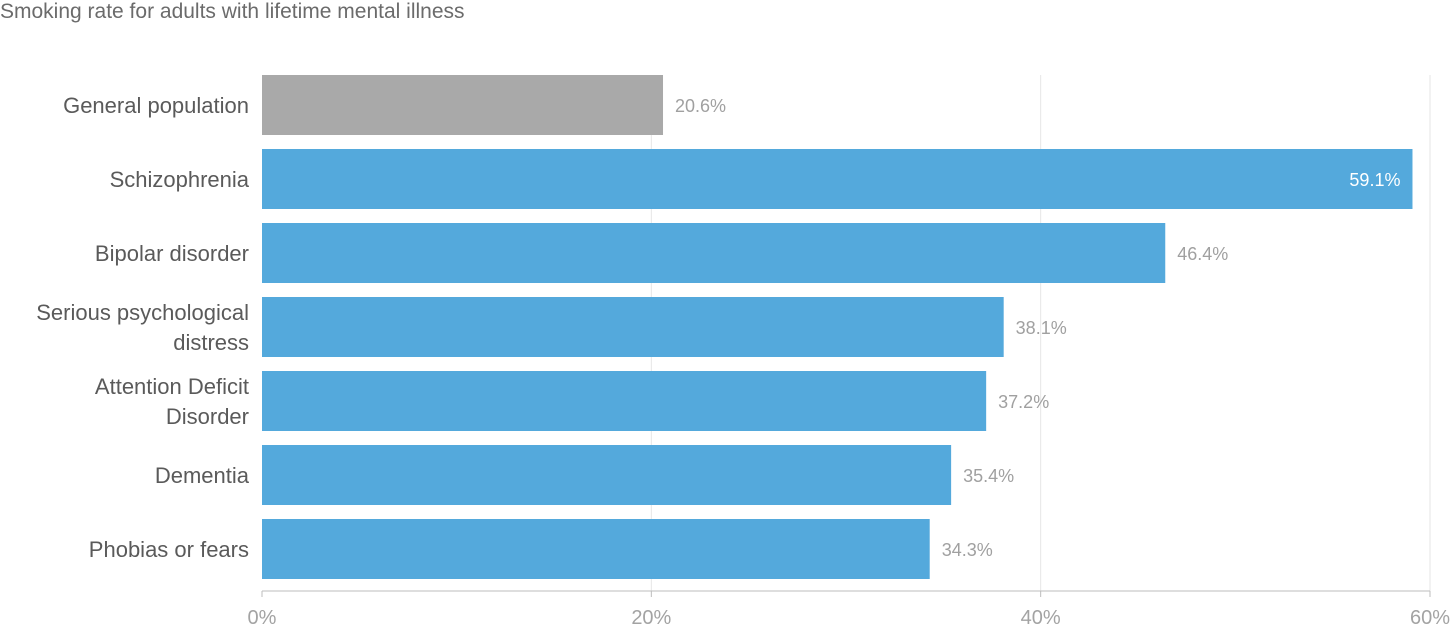 The height and width of the screenshot is (628, 1452). I want to click on value-label: 46.4%, so click(1202, 254).